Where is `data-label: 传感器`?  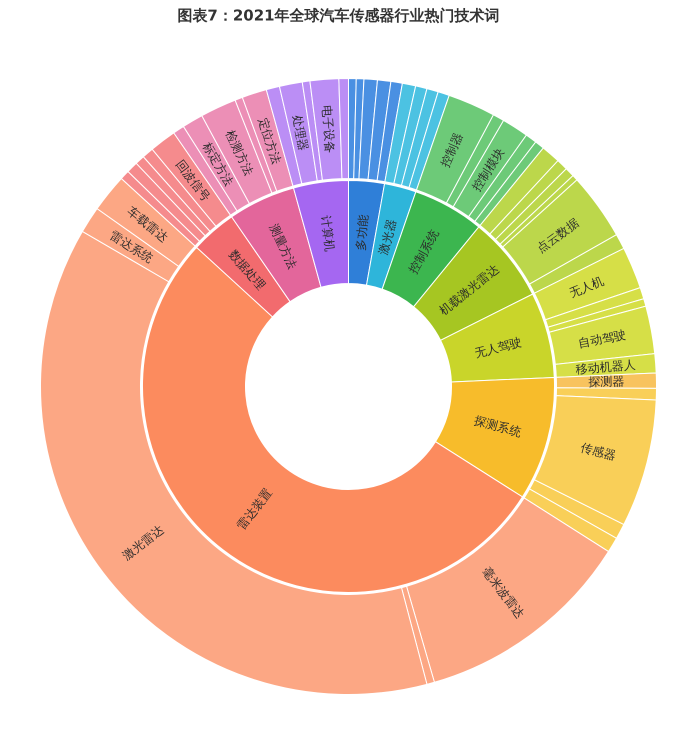 data-label: 传感器 is located at coordinates (598, 451).